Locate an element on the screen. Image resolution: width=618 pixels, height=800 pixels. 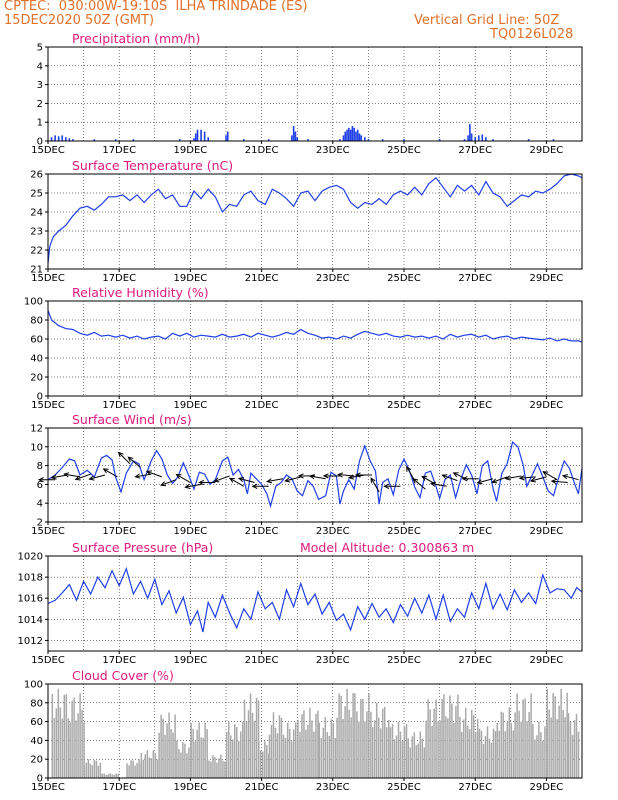
x-tick-label: 15DEC is located at coordinates (48, 405).